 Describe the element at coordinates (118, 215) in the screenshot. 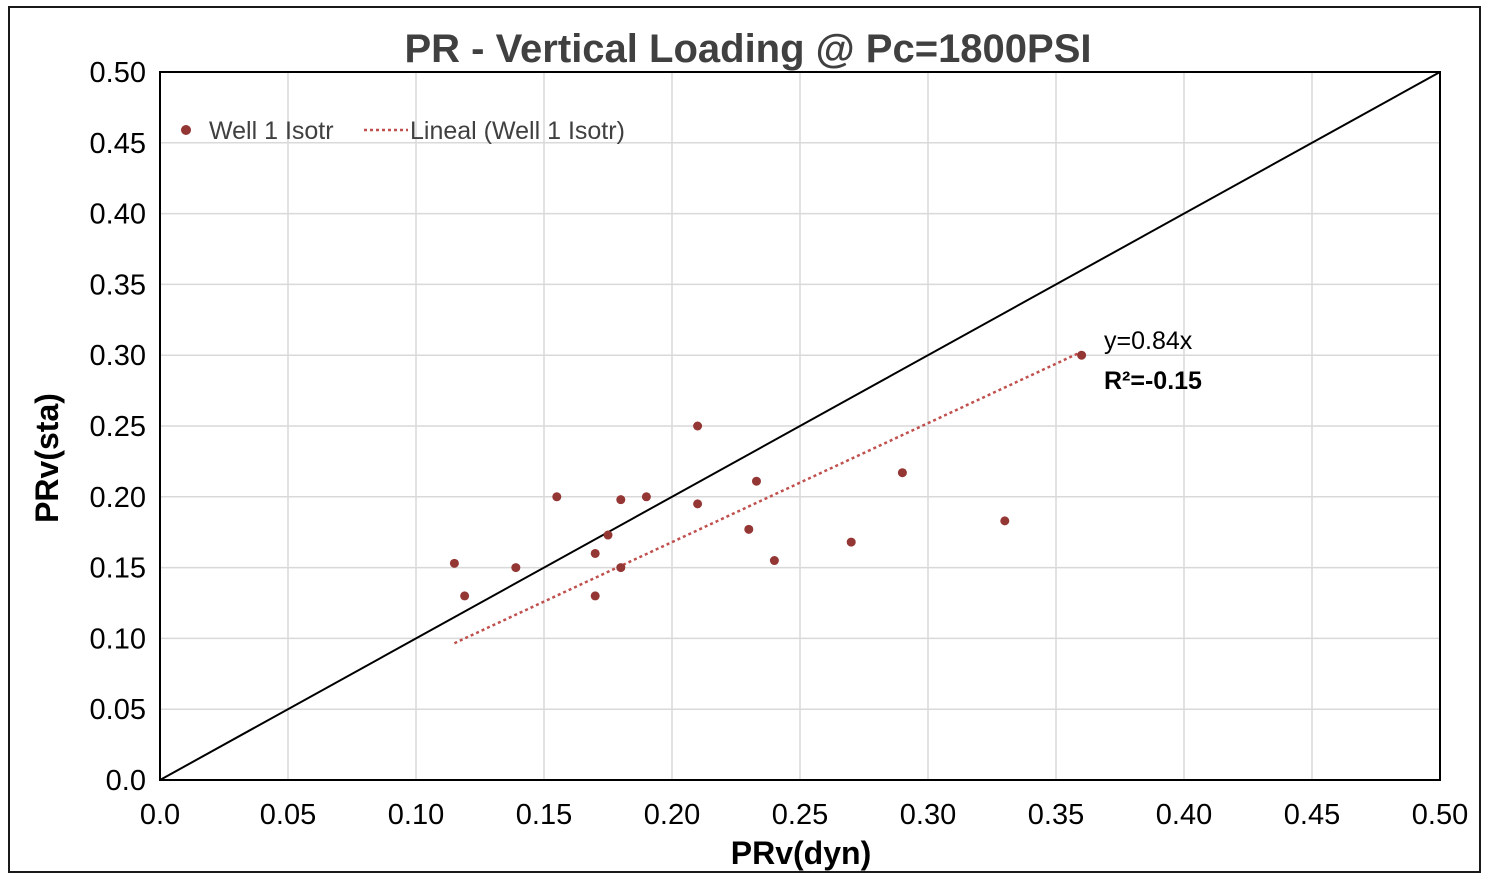

I see `y-tick-label: 0.40` at that location.